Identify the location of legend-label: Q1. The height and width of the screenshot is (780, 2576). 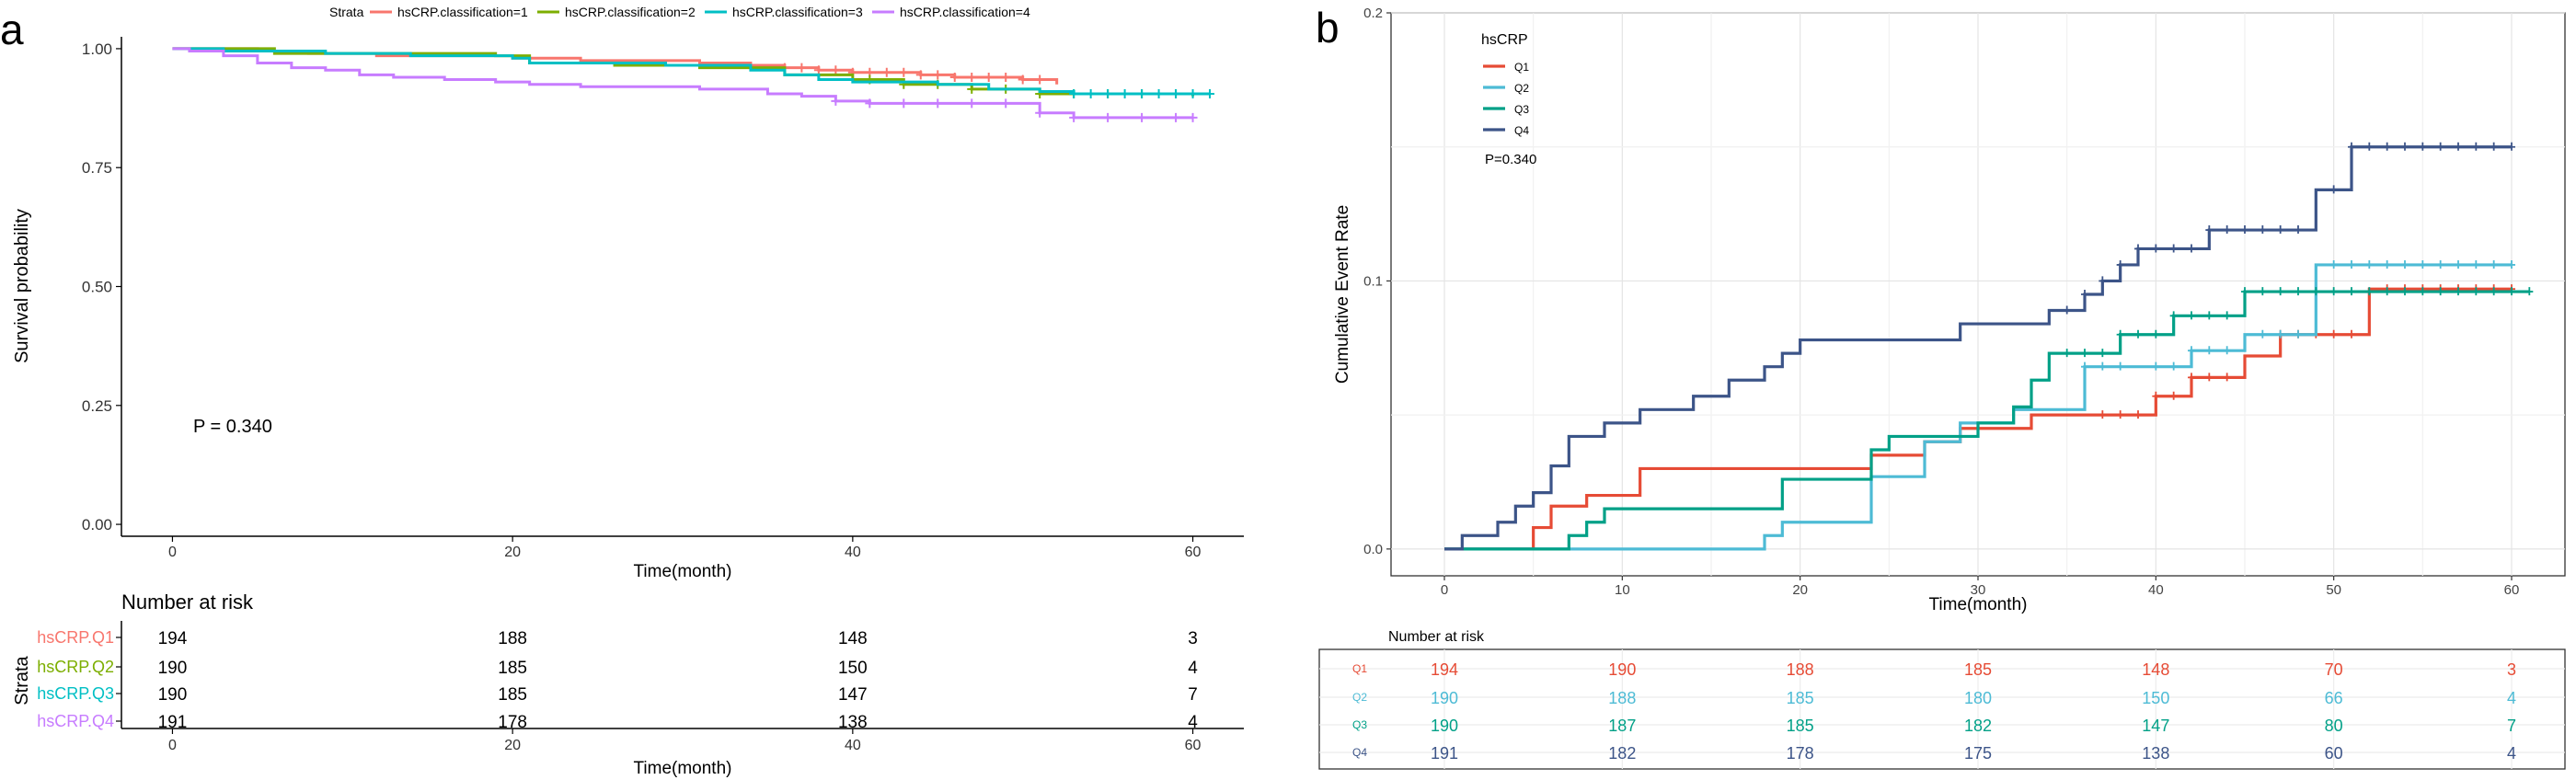
(1521, 67).